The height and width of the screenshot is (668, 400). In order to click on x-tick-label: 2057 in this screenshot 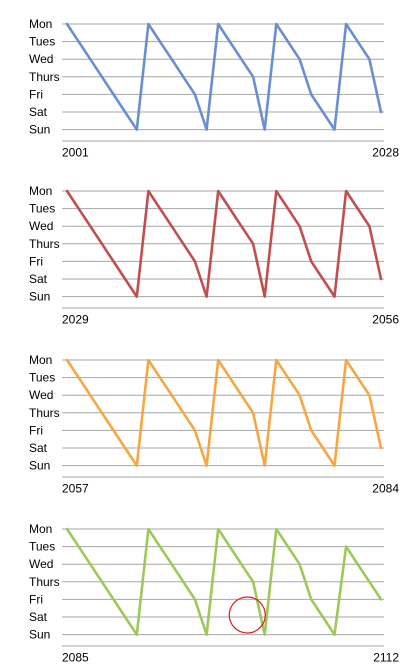, I will do `click(75, 489)`.